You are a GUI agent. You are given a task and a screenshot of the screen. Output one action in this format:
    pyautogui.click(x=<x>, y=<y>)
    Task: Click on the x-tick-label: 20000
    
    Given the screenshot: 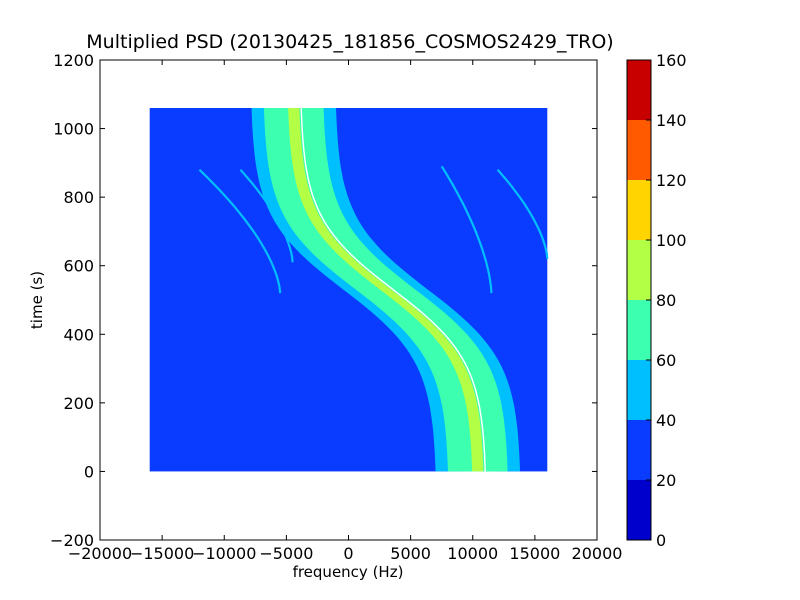 What is the action you would take?
    pyautogui.click(x=597, y=553)
    